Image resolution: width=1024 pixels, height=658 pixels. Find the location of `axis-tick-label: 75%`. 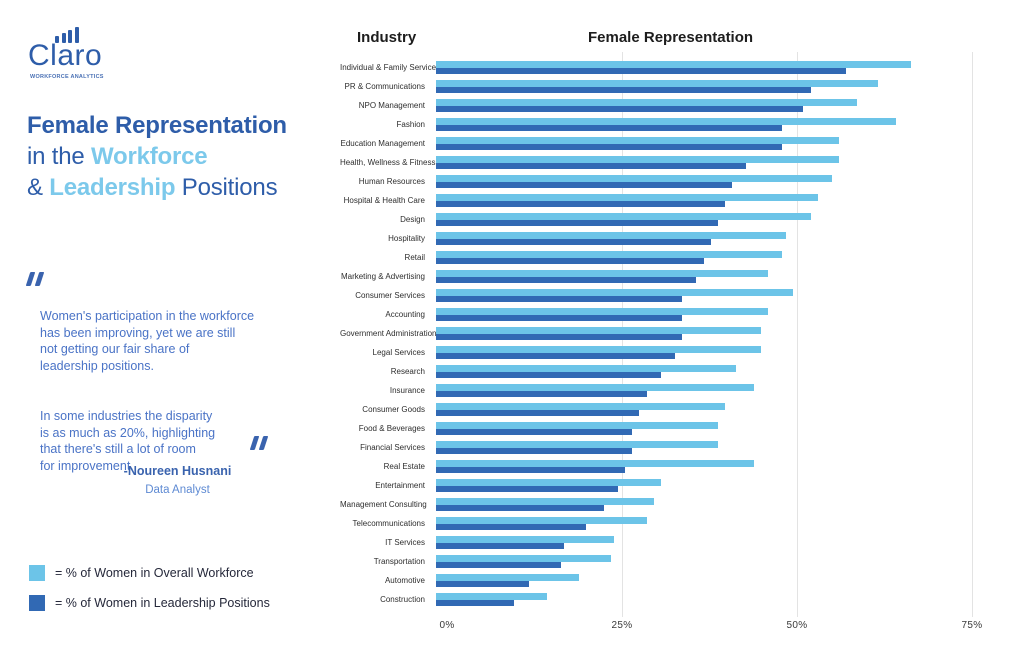

axis-tick-label: 75% is located at coordinates (972, 625).